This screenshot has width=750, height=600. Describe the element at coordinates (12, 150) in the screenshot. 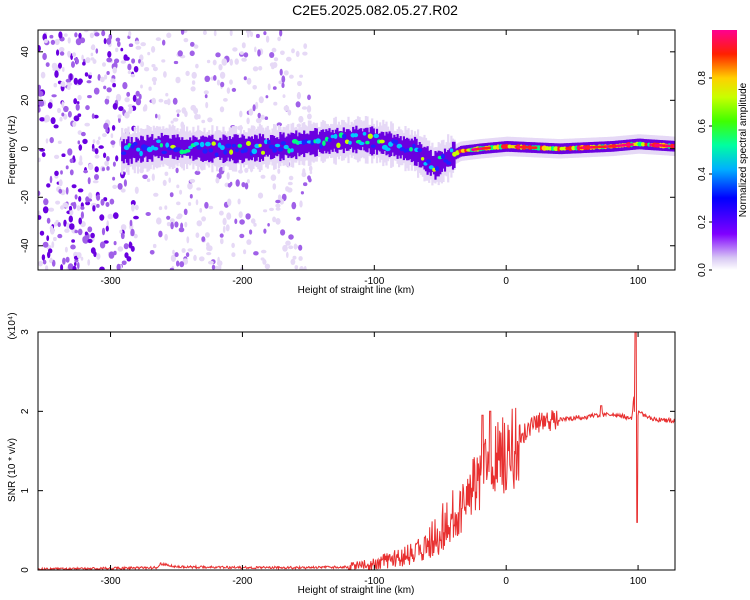

I see `heat-y-axis-label: Frequency (Hz)` at that location.